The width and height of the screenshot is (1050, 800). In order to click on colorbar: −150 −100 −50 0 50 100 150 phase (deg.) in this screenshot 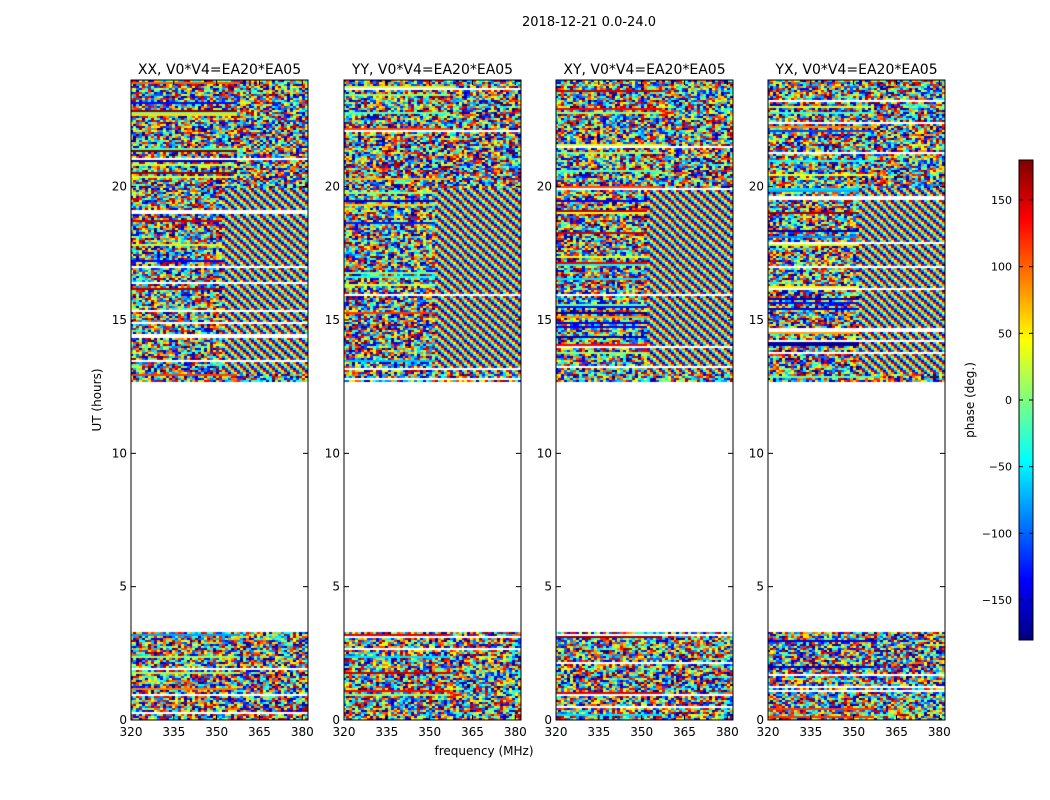, I will do `click(998, 400)`.